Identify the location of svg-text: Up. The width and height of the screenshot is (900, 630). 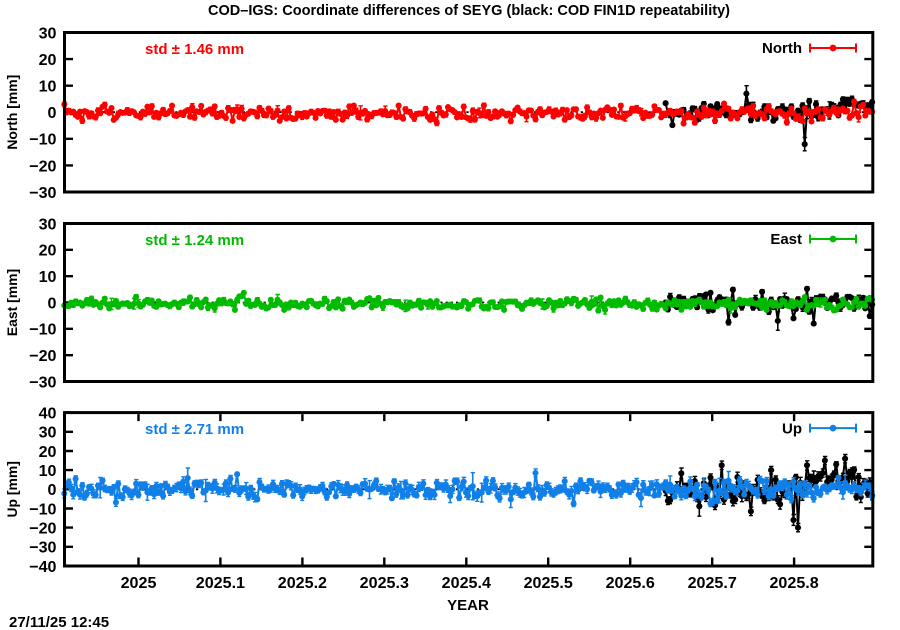
(792, 428).